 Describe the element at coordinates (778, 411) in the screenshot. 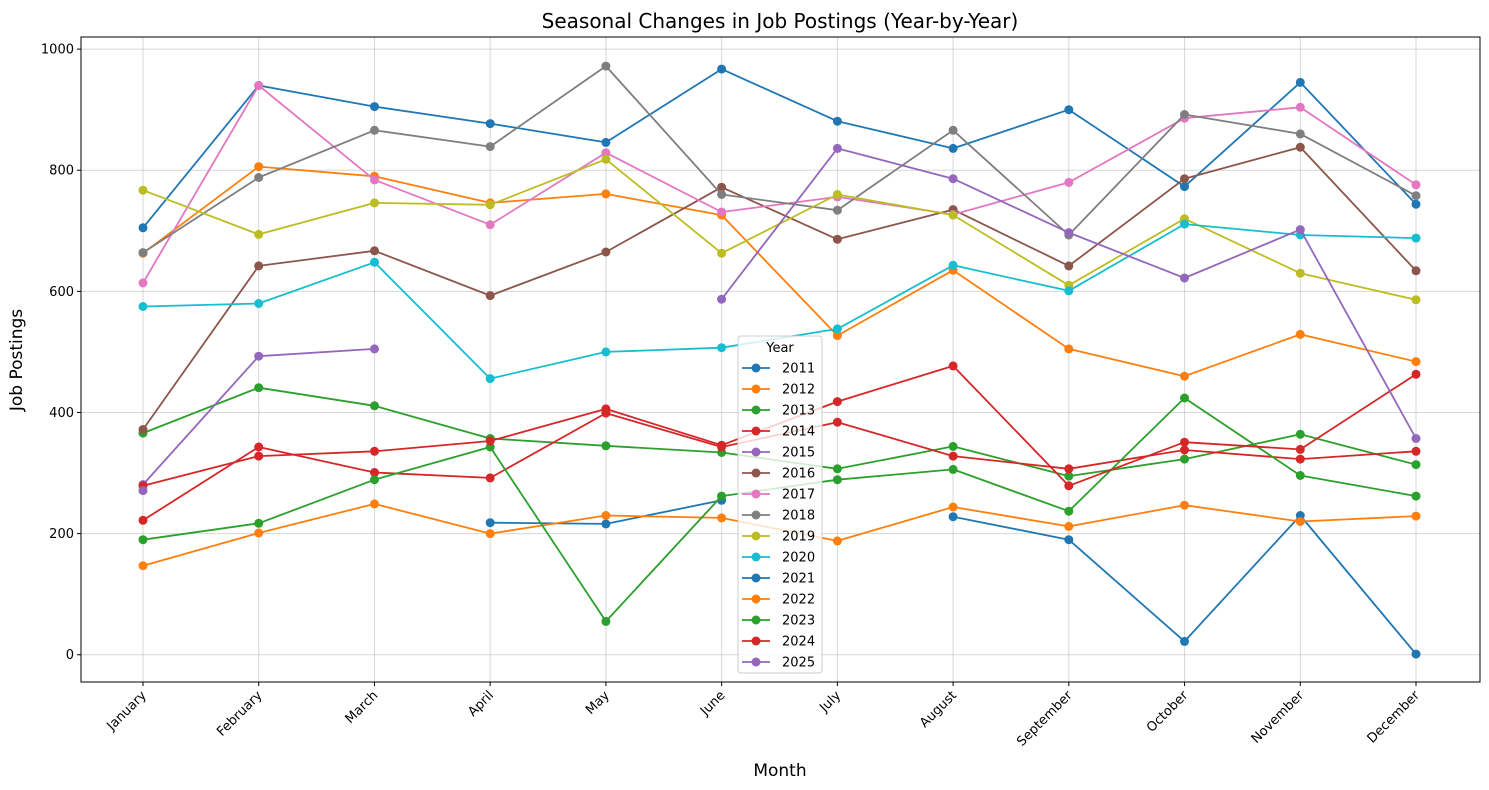

I see `legend-item: 2013` at that location.